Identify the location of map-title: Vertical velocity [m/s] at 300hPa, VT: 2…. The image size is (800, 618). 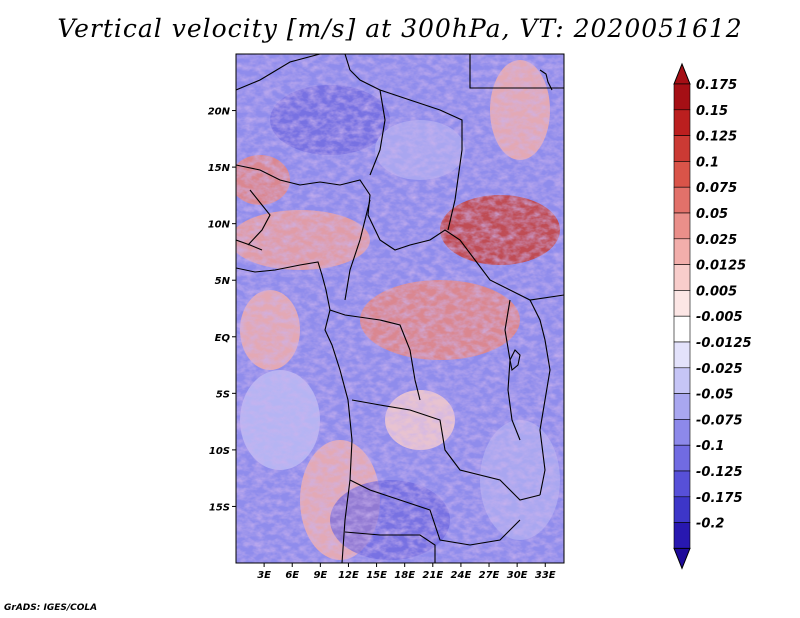
(400, 28).